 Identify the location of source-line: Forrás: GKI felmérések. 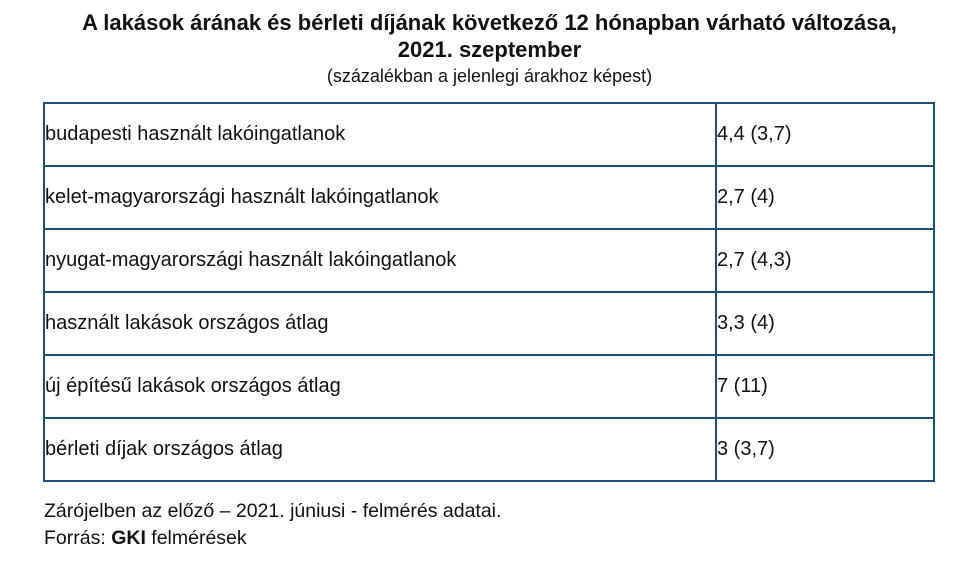
(511, 538).